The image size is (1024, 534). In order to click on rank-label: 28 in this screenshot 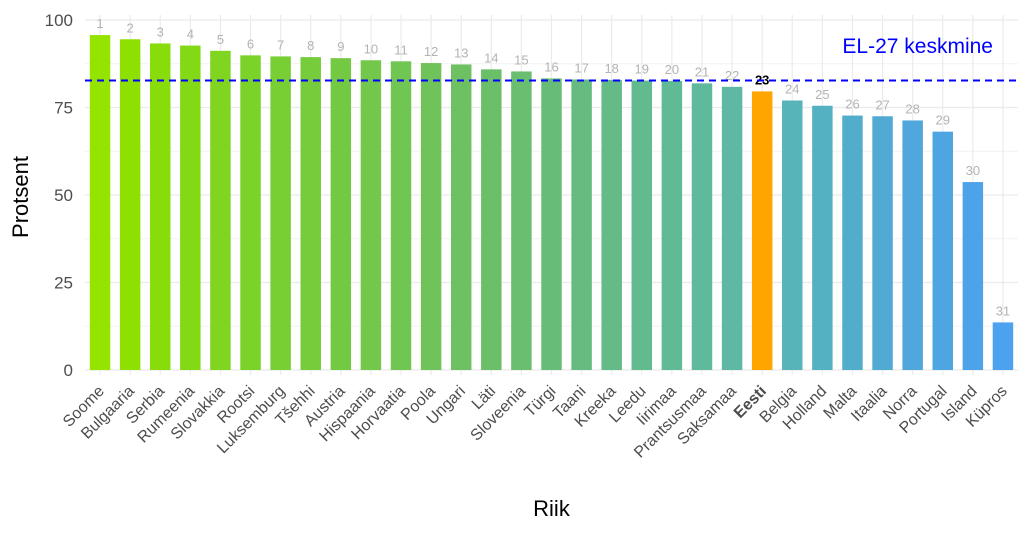, I will do `click(912, 108)`.